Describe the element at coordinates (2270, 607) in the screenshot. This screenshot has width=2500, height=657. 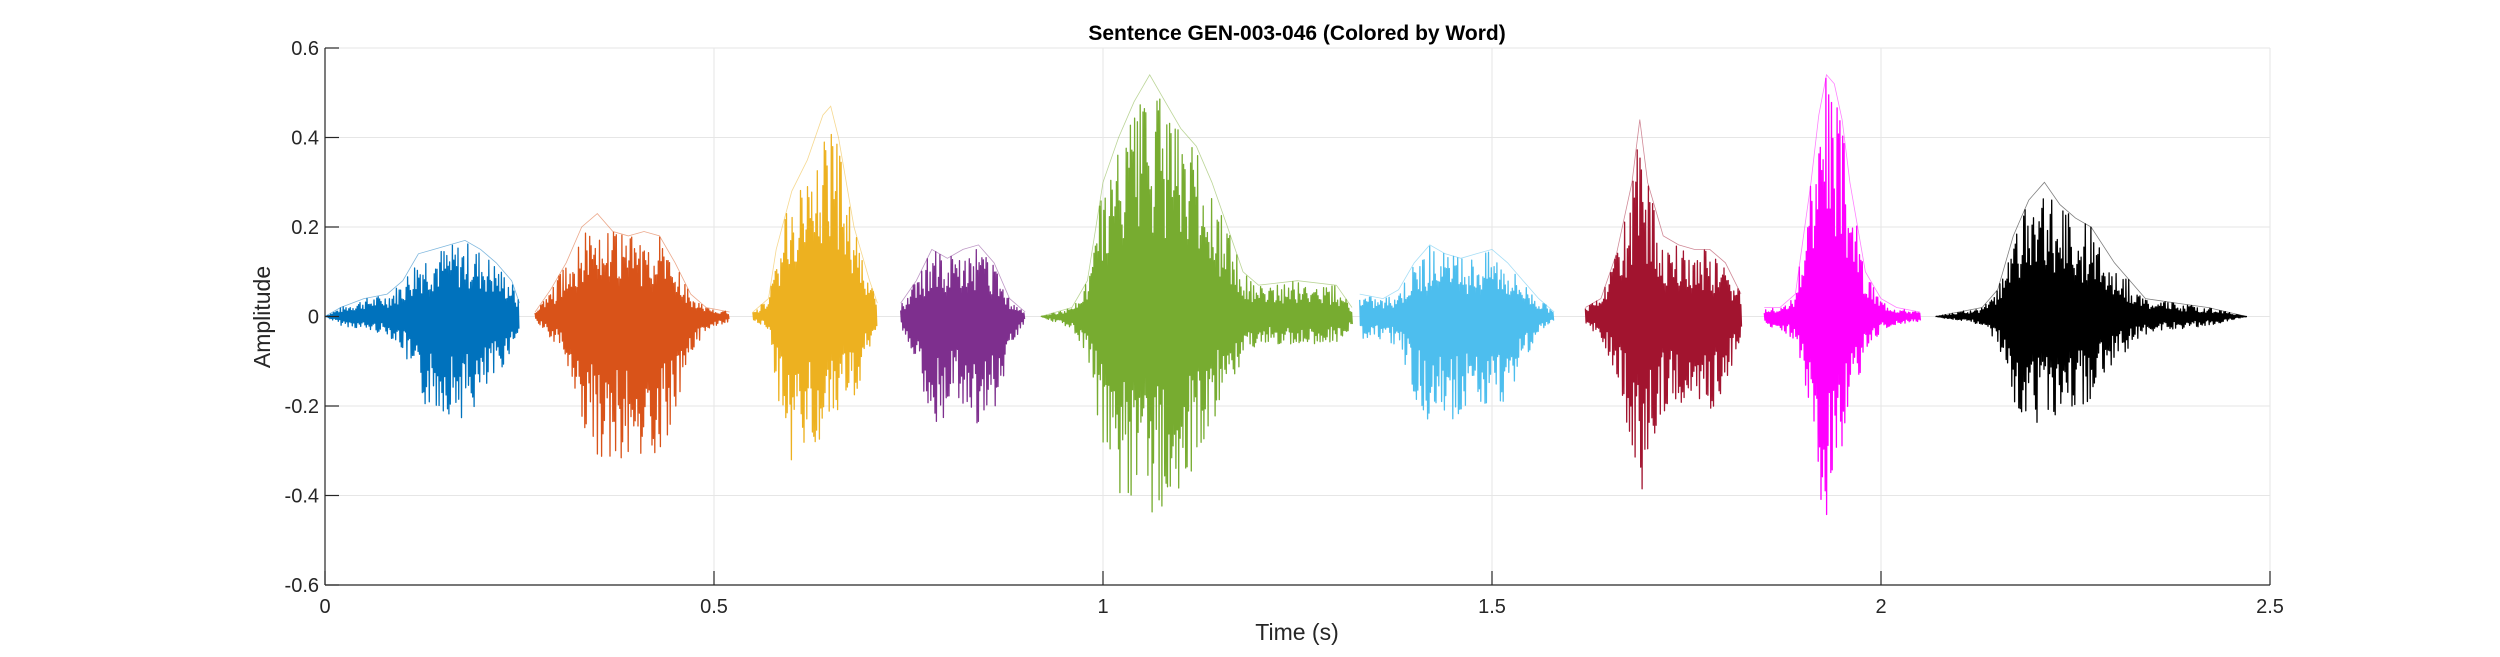
I see `x-tick-label: 2.5` at that location.